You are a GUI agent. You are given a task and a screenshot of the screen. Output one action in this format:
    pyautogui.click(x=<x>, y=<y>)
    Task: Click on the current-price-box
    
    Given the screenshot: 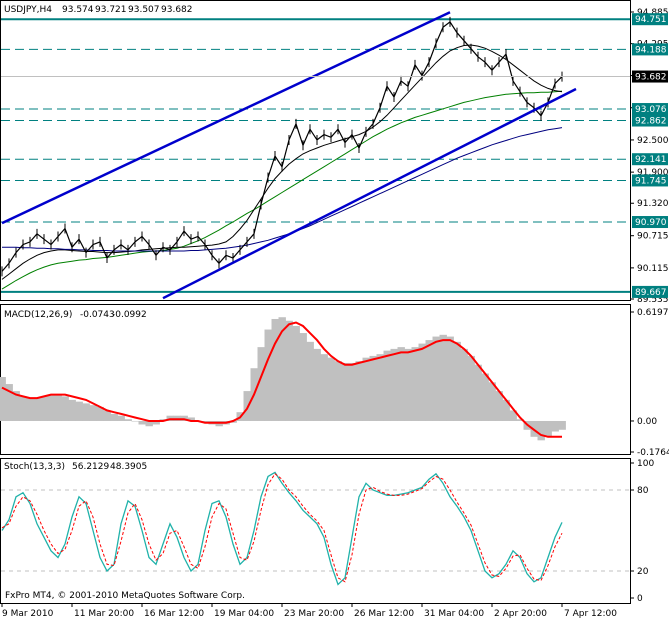 What is the action you would take?
    pyautogui.click(x=650, y=76)
    